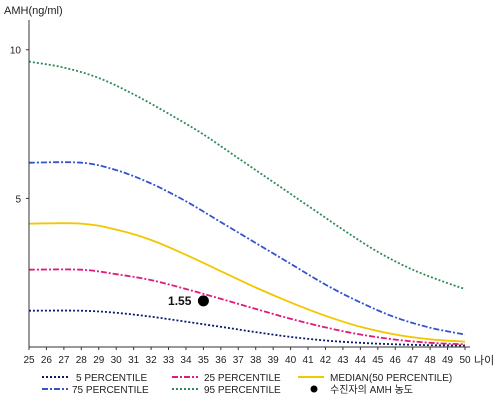  Describe the element at coordinates (64, 360) in the screenshot. I see `x-tick-label: 27` at that location.